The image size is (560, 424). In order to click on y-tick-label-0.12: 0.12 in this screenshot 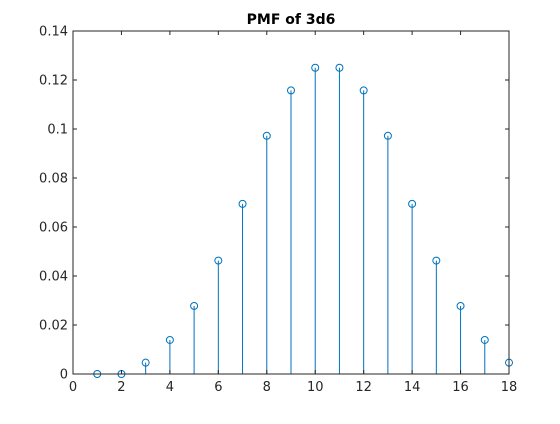, I will do `click(53, 81)`.